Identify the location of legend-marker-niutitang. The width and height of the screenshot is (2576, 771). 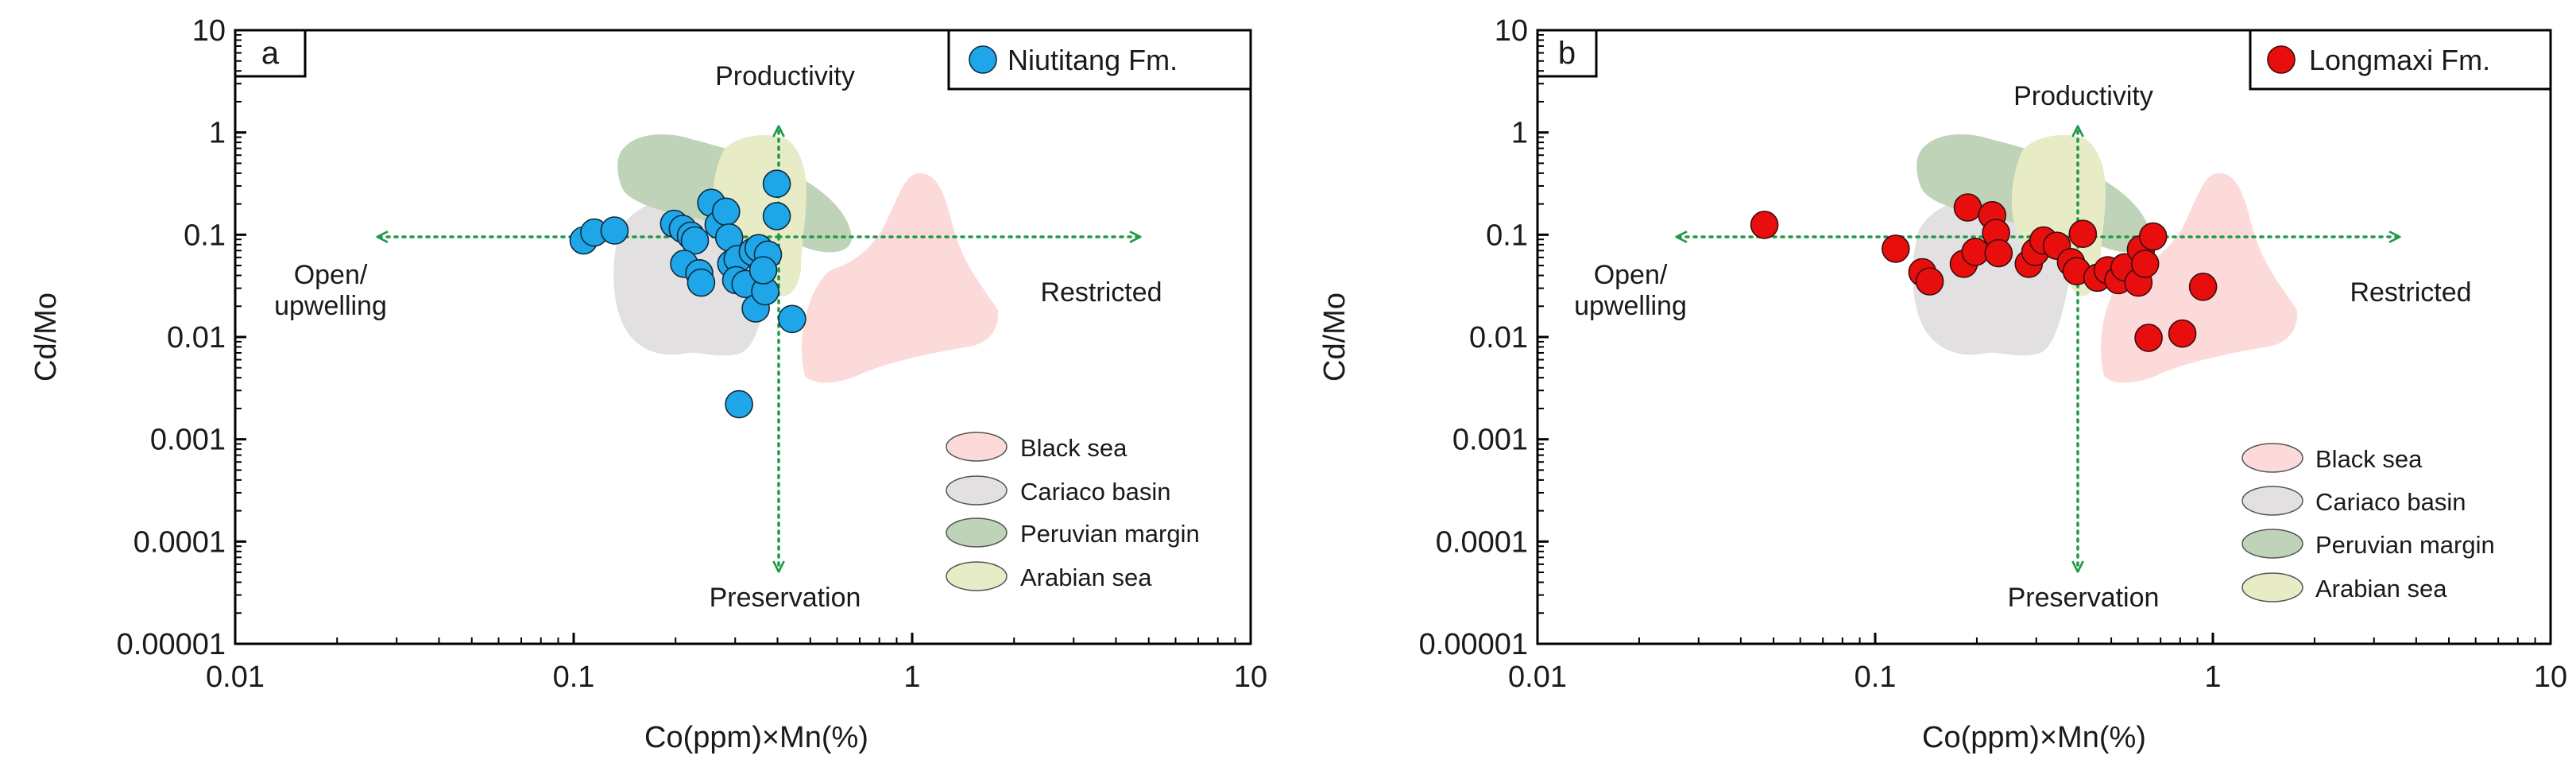
(983, 59).